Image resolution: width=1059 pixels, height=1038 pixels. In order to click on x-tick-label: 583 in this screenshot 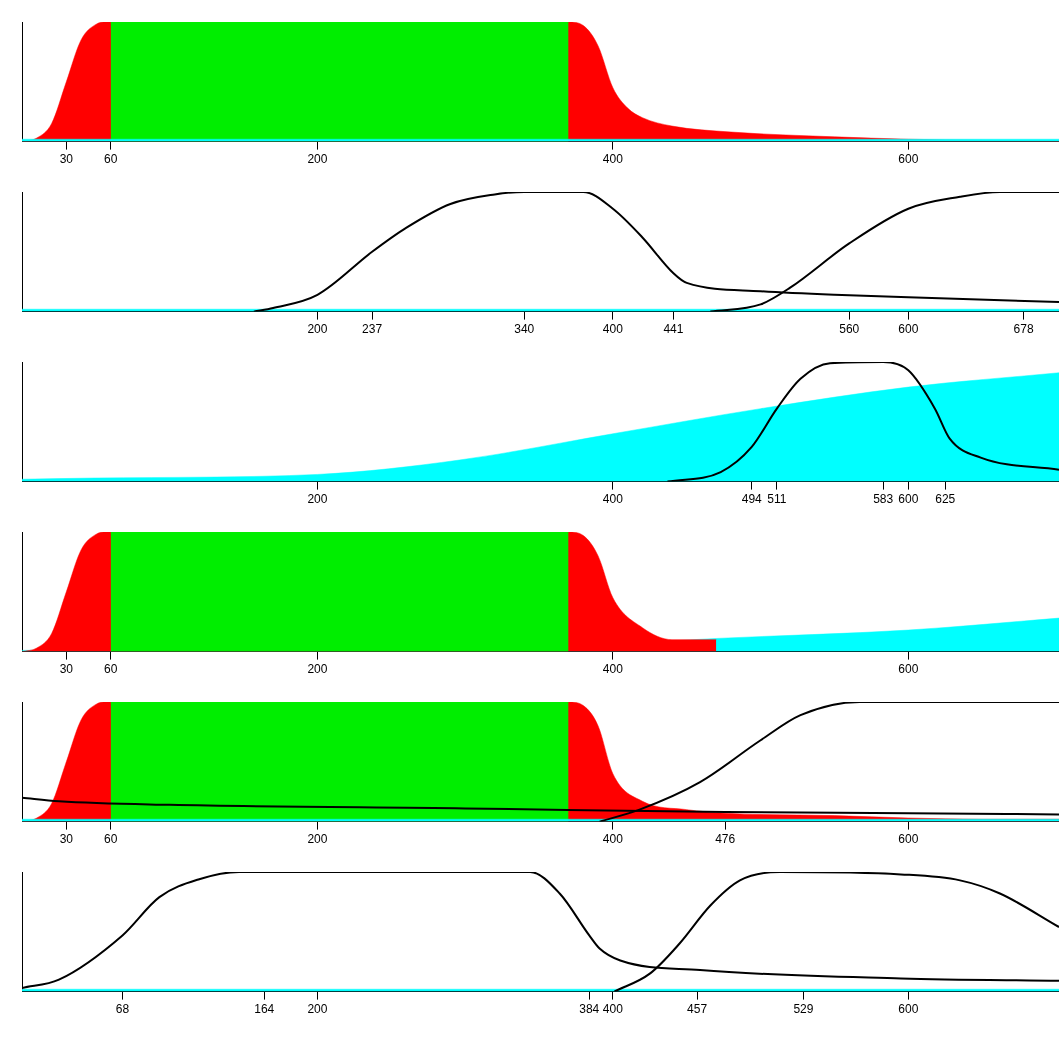, I will do `click(883, 499)`.